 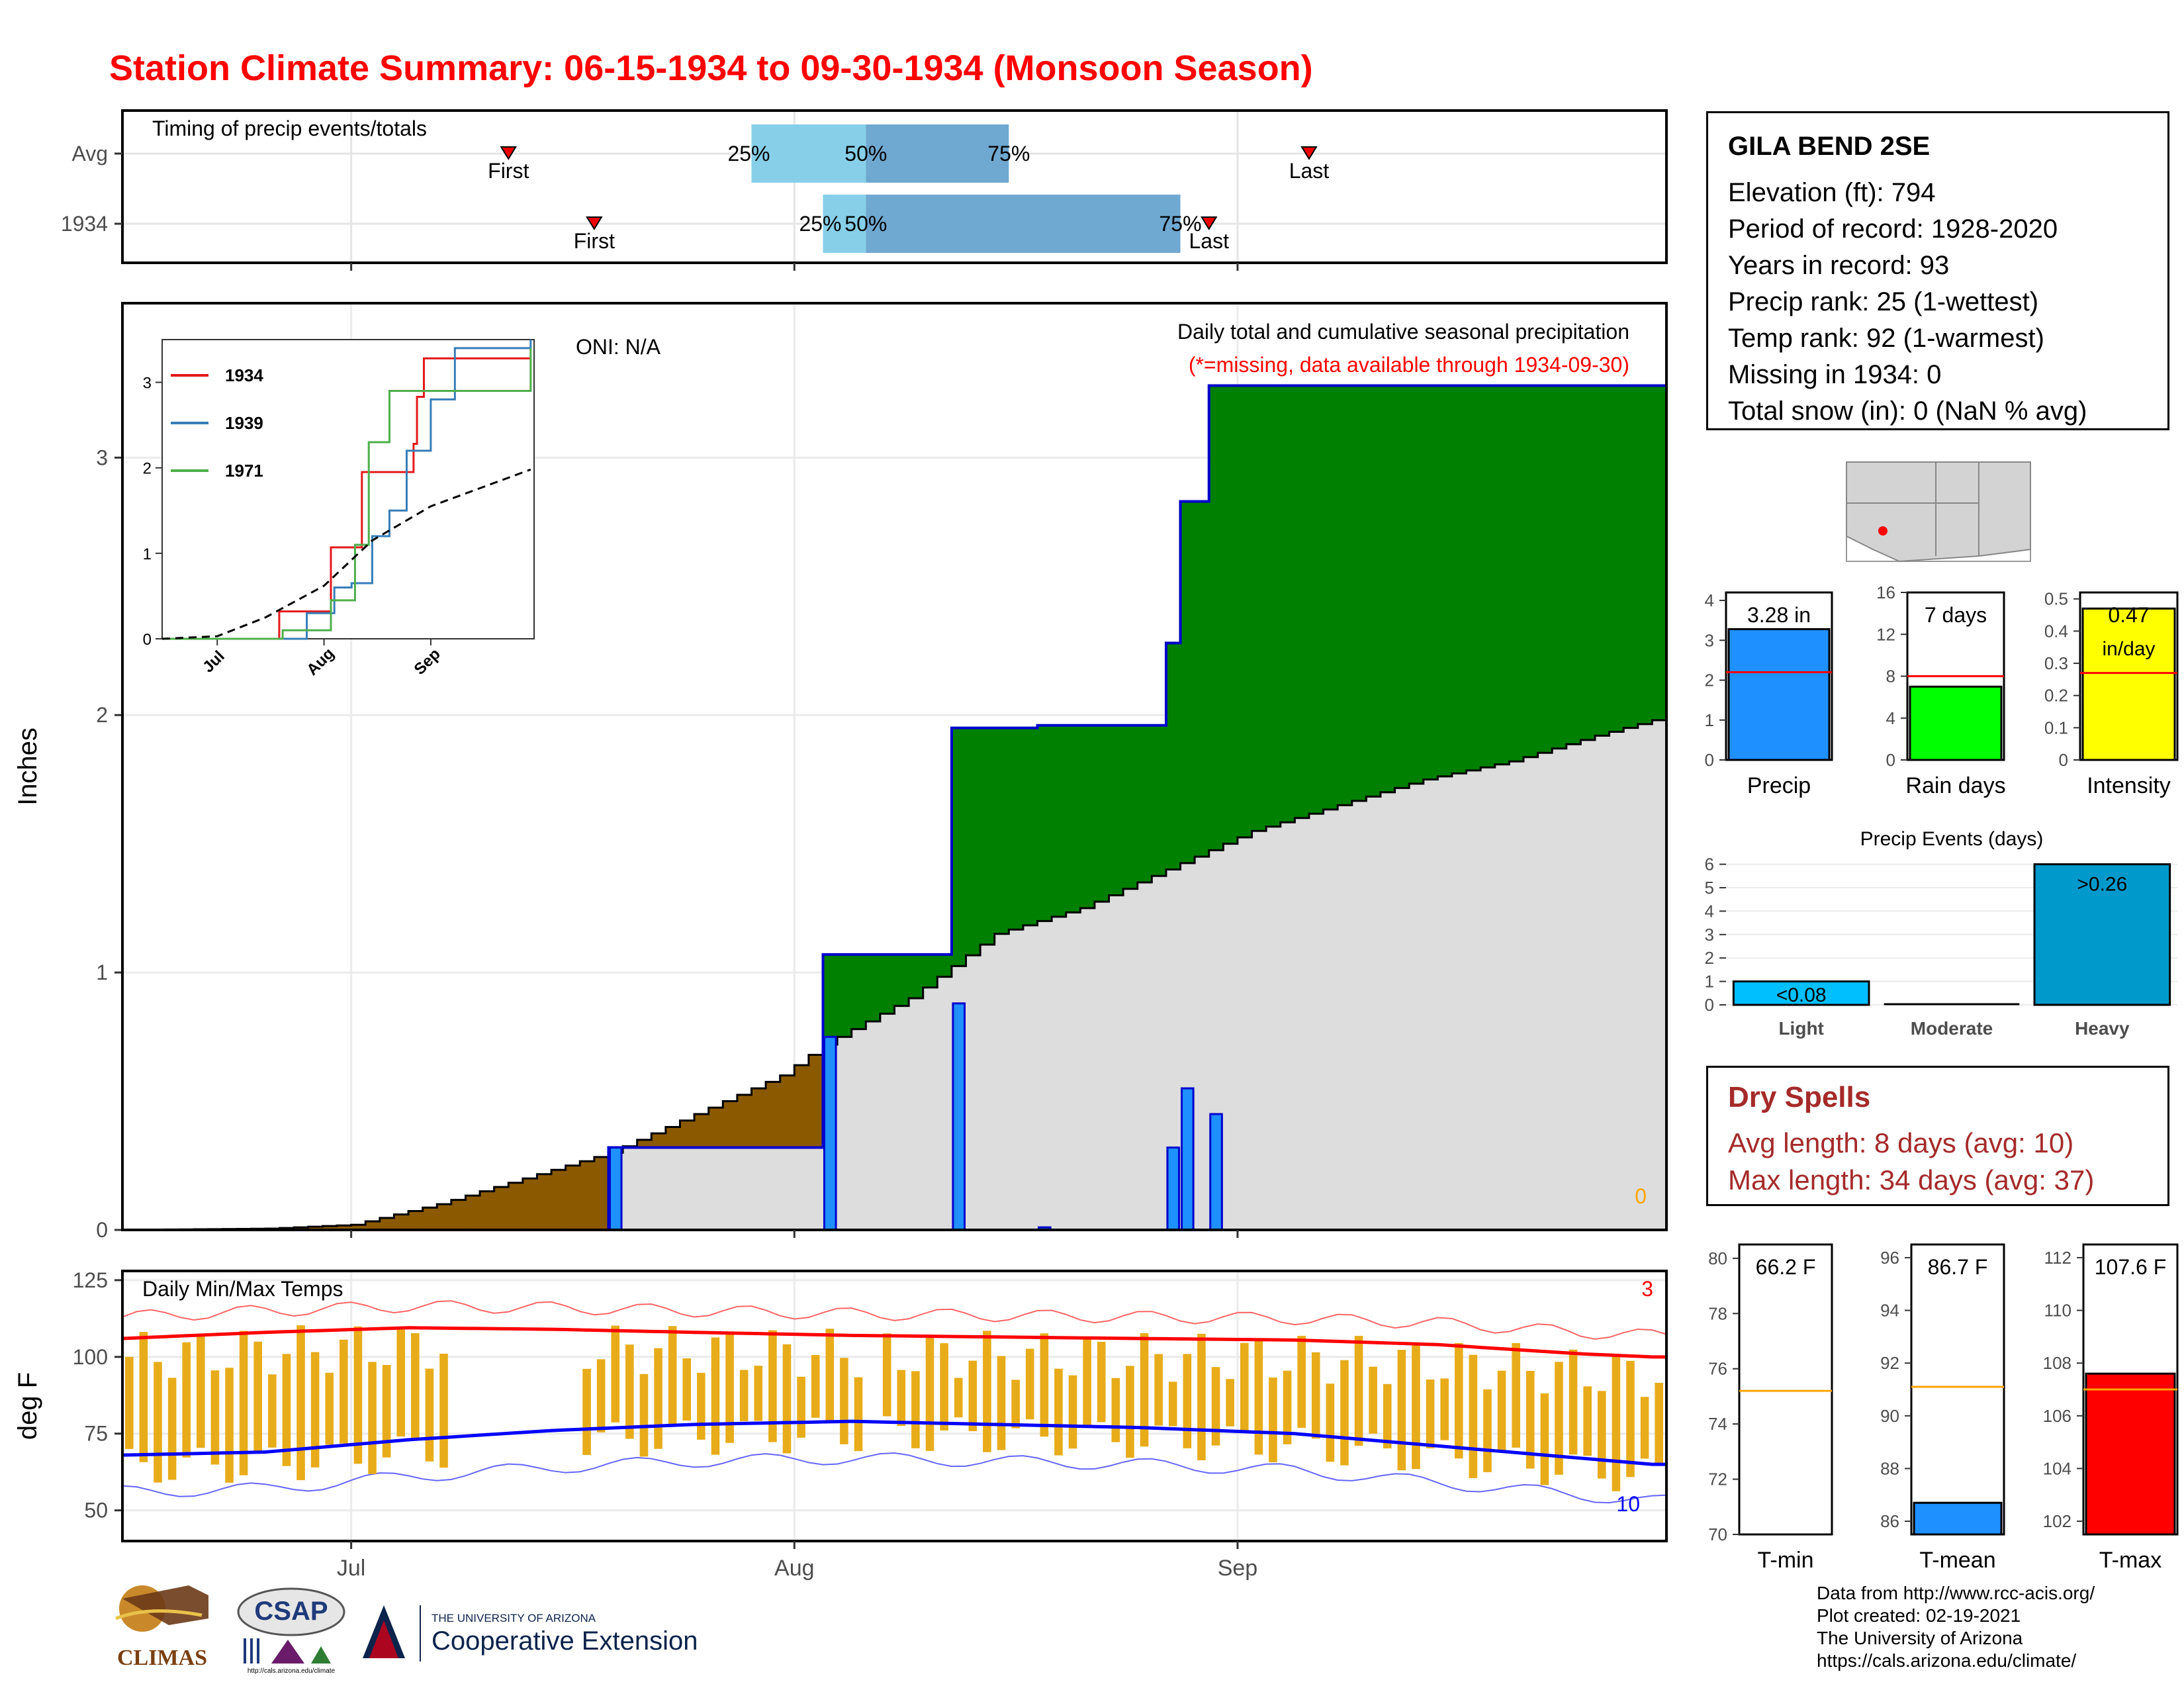 What do you see at coordinates (1709, 600) in the screenshot?
I see `precip_total-y-tick-label: 4` at bounding box center [1709, 600].